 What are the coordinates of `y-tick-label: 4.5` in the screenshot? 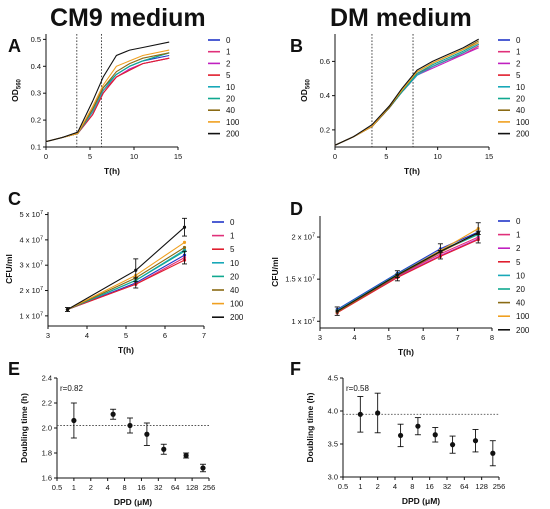 It's located at (333, 378).